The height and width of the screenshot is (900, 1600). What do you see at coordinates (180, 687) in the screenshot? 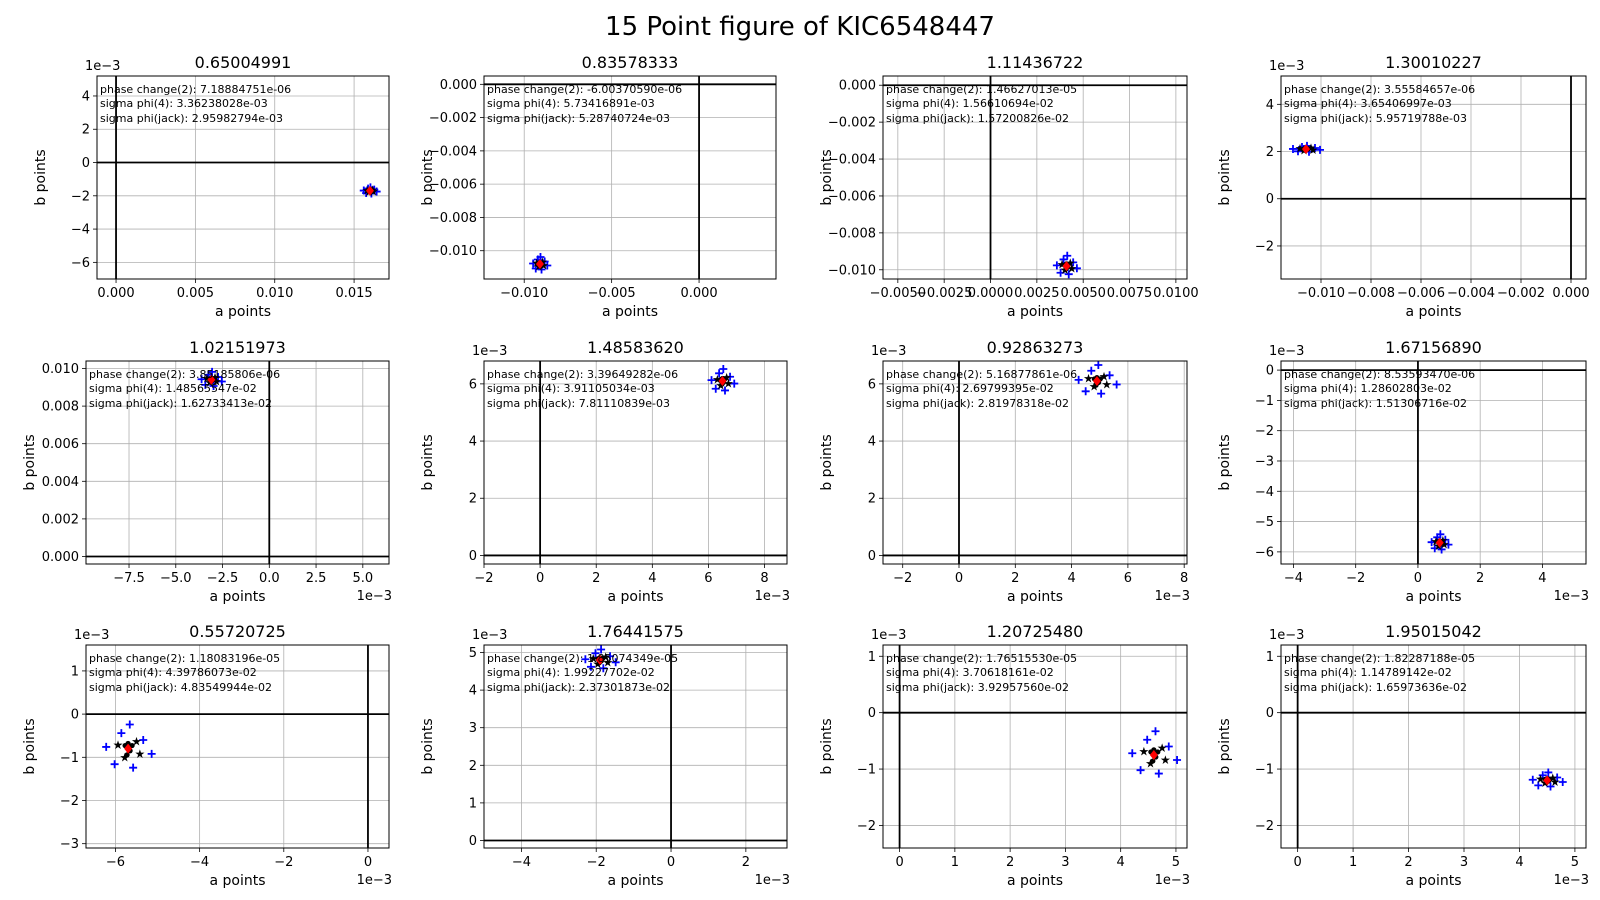
I see `sigma-phi-jack-annotation: sigma phi(jack): 4.83549944e-02` at bounding box center [180, 687].